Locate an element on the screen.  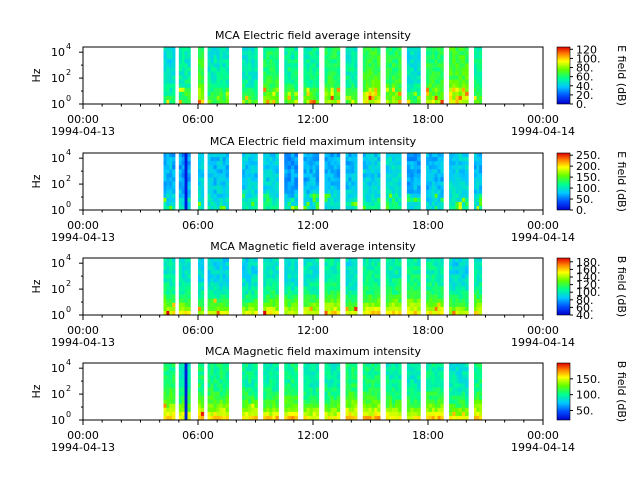
colorbar-tick-label: 40. is located at coordinates (585, 315).